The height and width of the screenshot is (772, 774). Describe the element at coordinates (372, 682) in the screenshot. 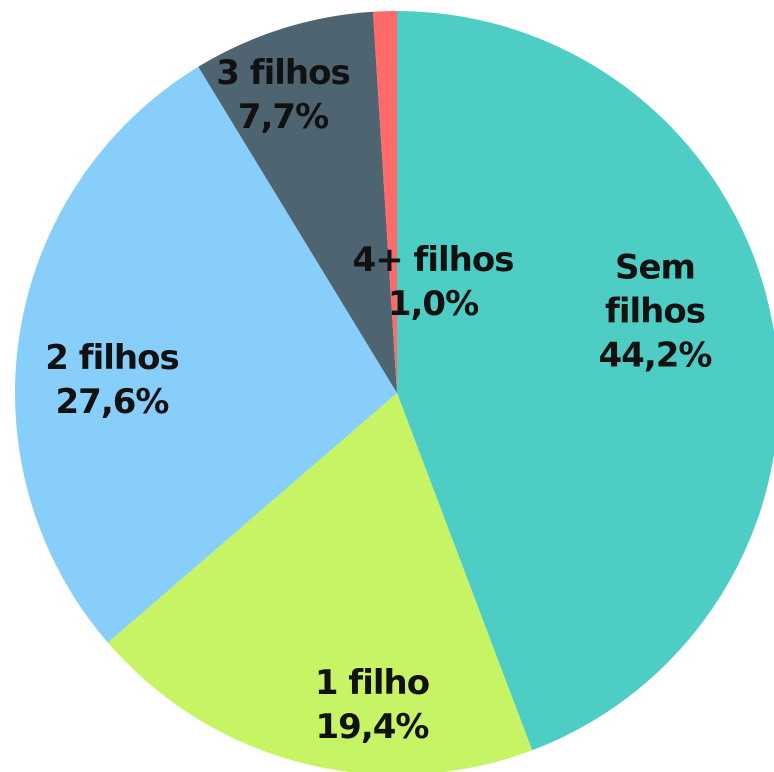

I see `slice-name: 1 filho` at that location.